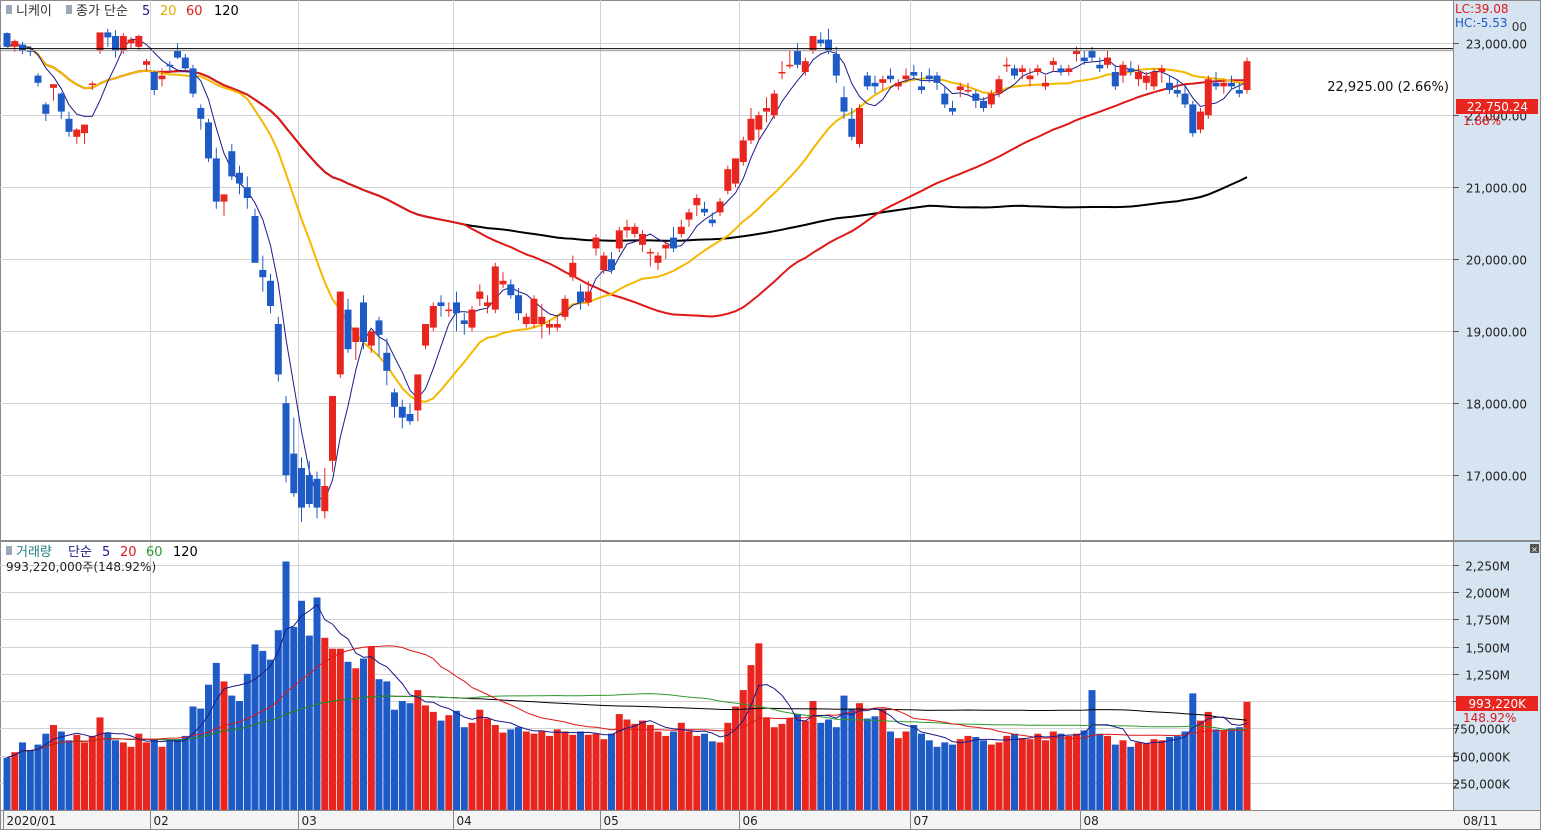  Describe the element at coordinates (9, 550) in the screenshot. I see `volume-legend-box` at that location.